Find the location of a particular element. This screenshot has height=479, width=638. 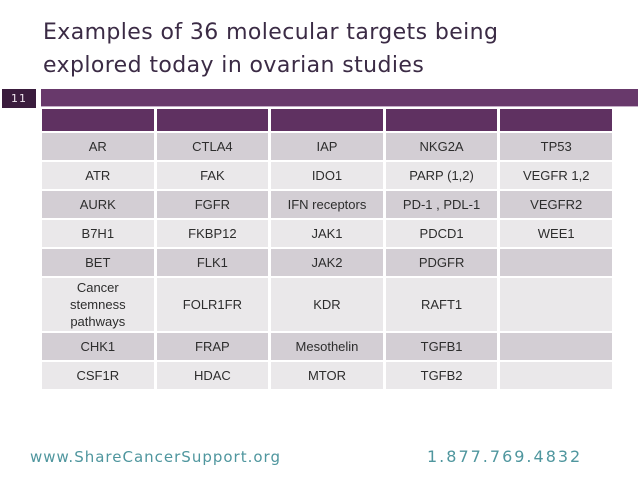

table-row: Cancer stemness pathways FOLR1FR KDR RAFT1 is located at coordinates (327, 304).